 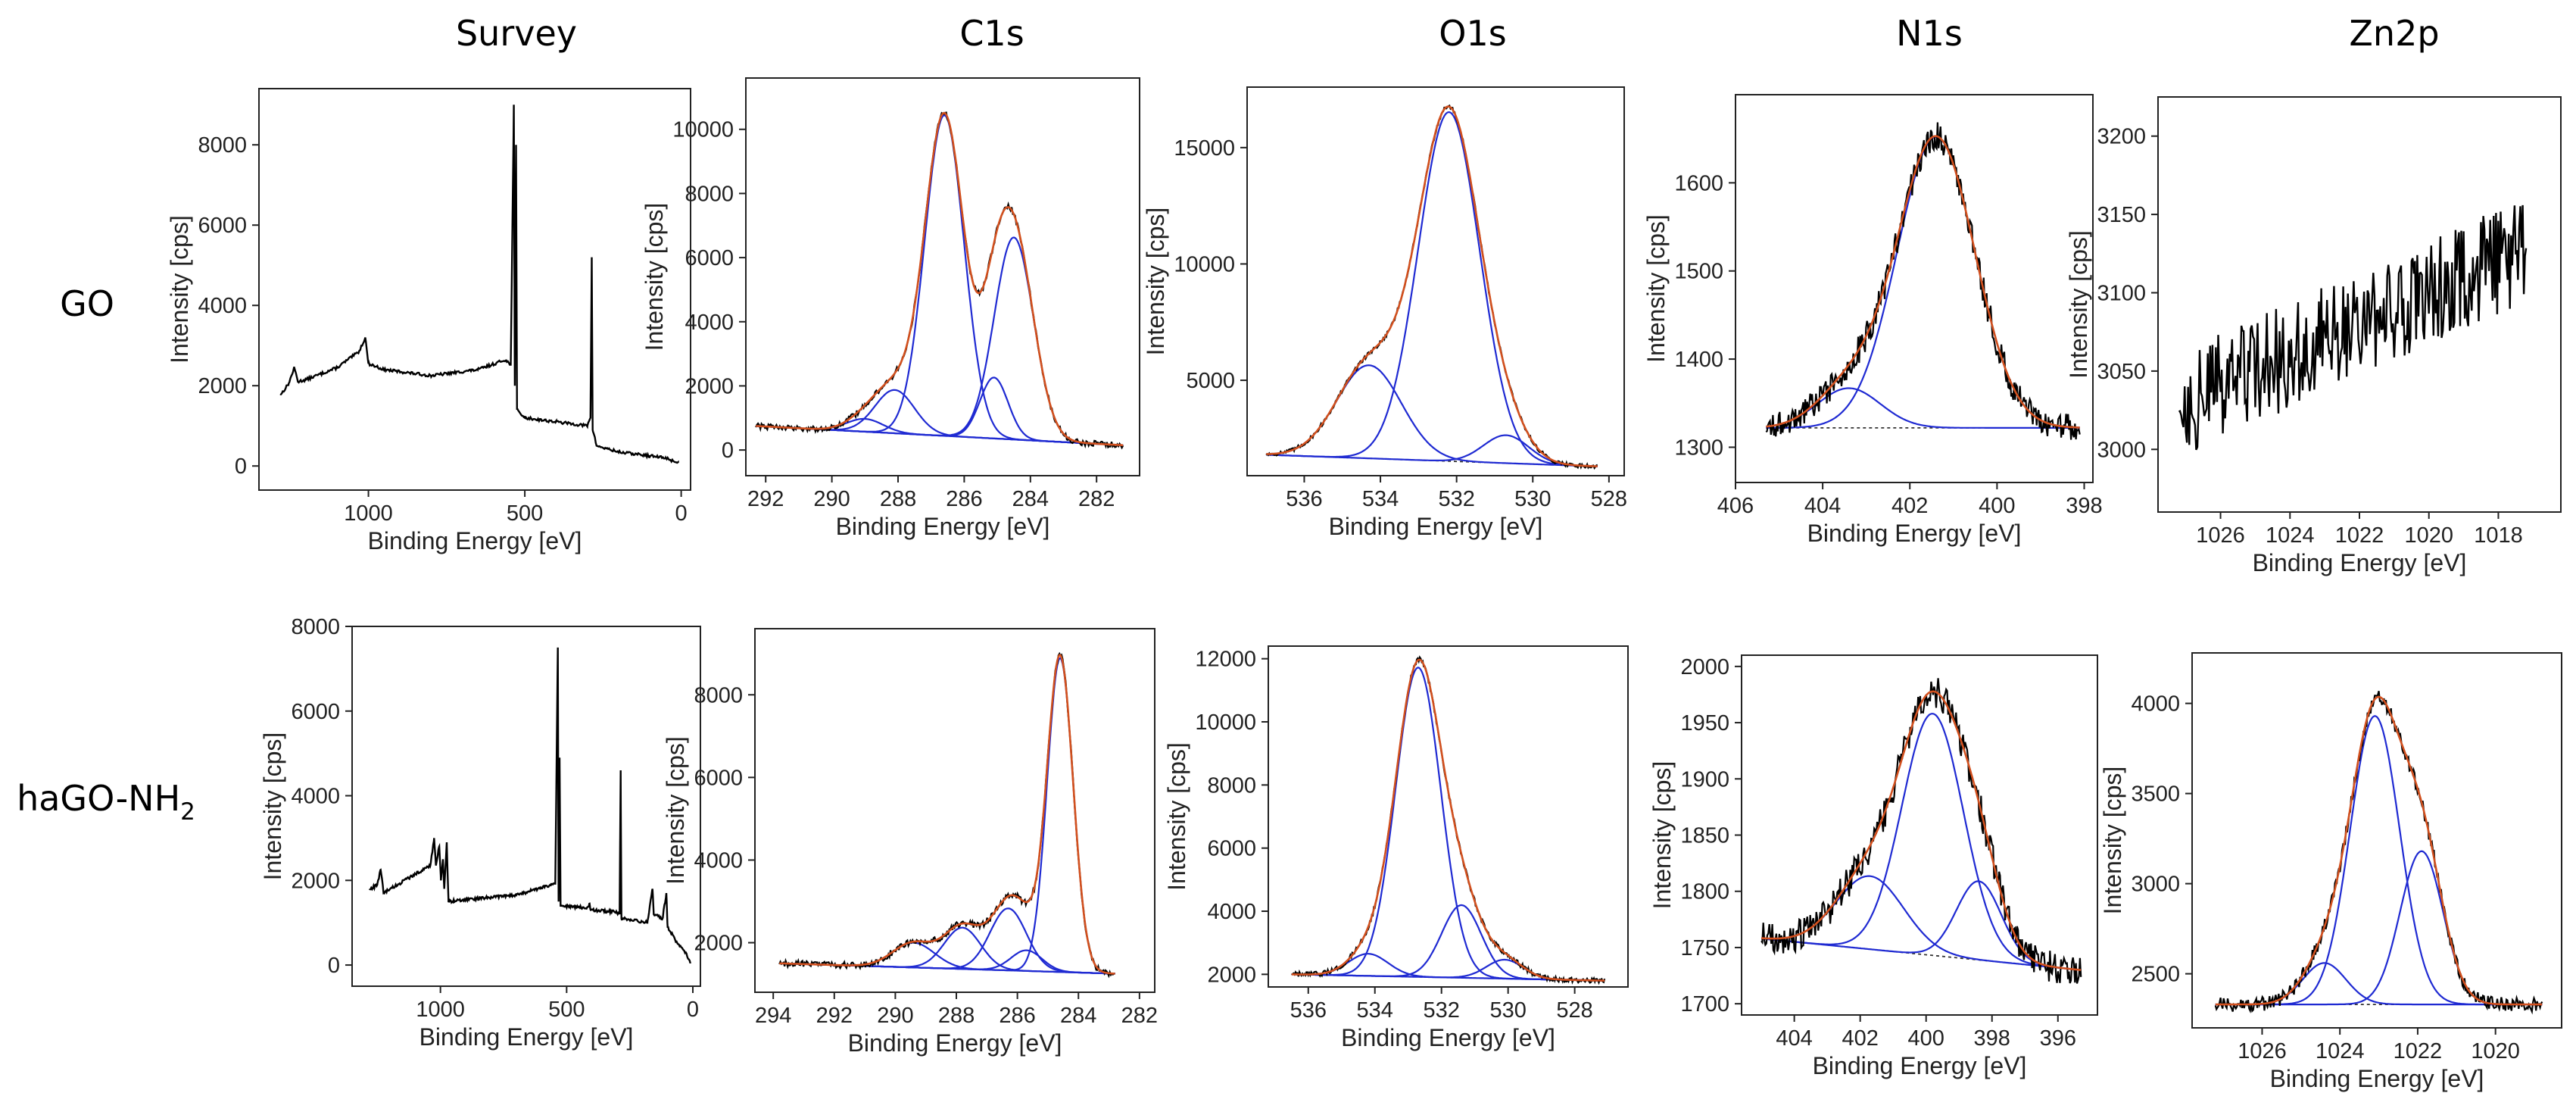 I want to click on plot-area-go-survey, so click(x=479, y=284).